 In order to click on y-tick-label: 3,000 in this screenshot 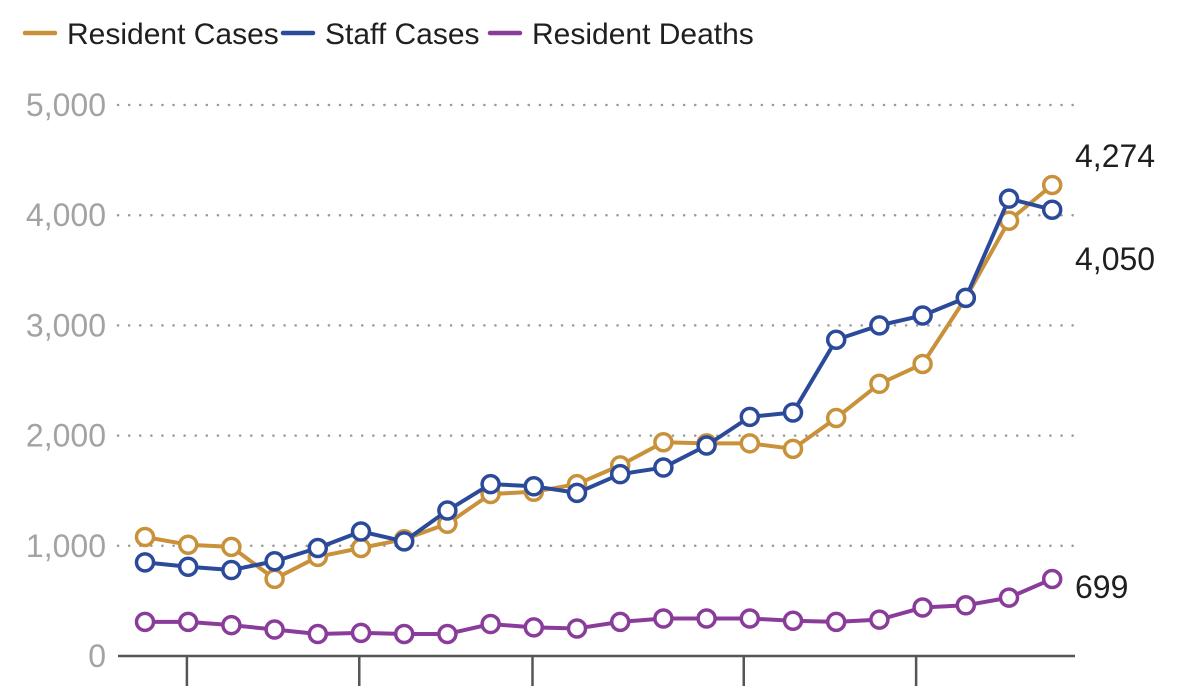, I will do `click(66, 325)`.